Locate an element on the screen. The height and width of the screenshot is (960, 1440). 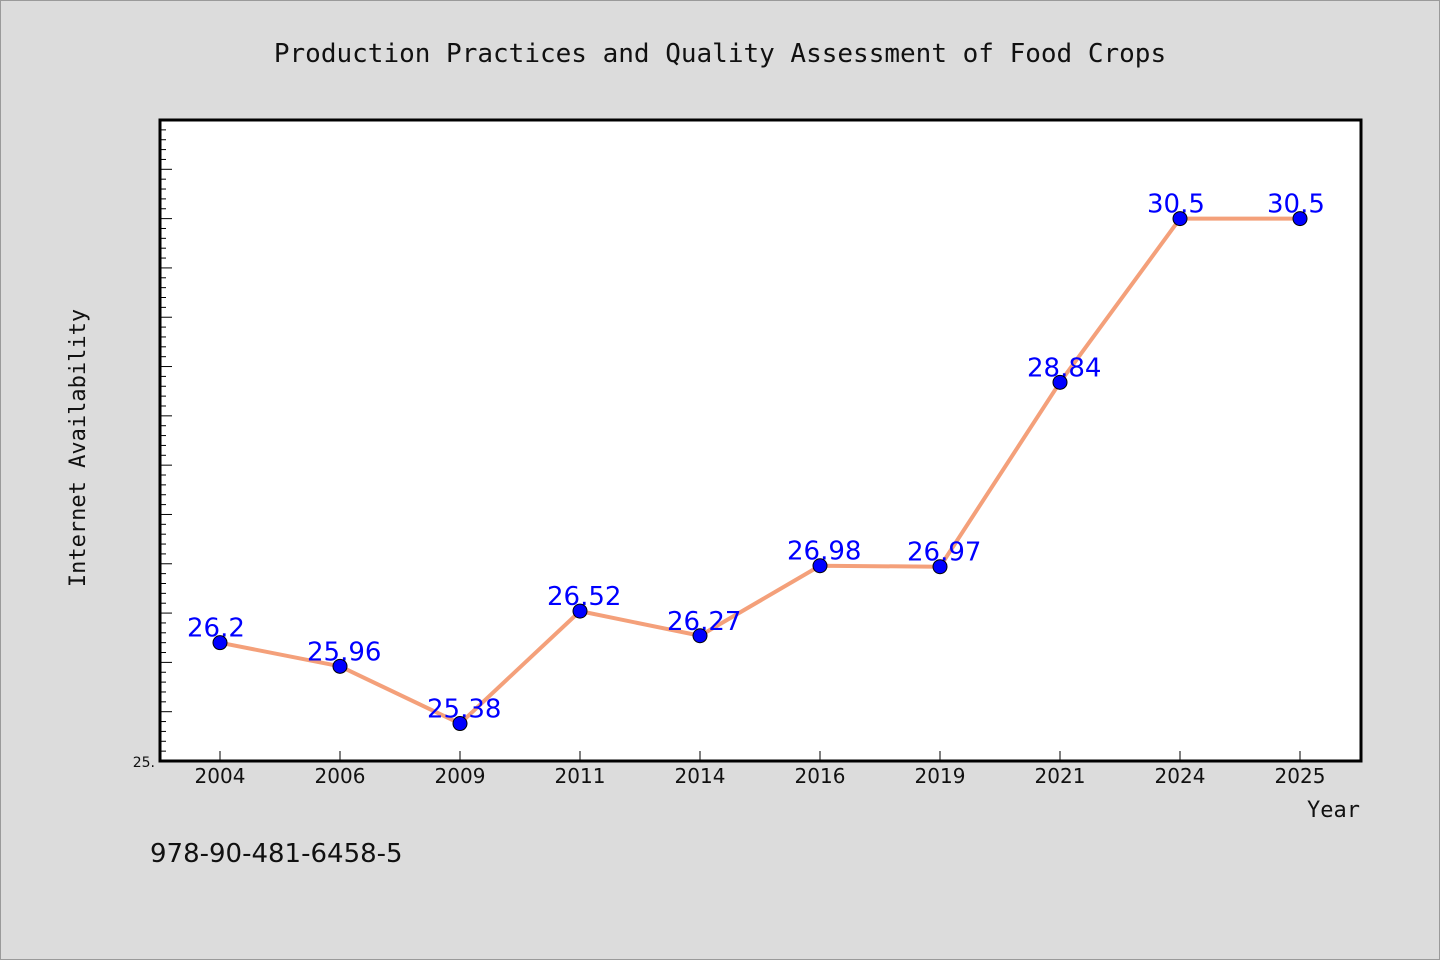
x-tick-label: 2016 is located at coordinates (820, 776).